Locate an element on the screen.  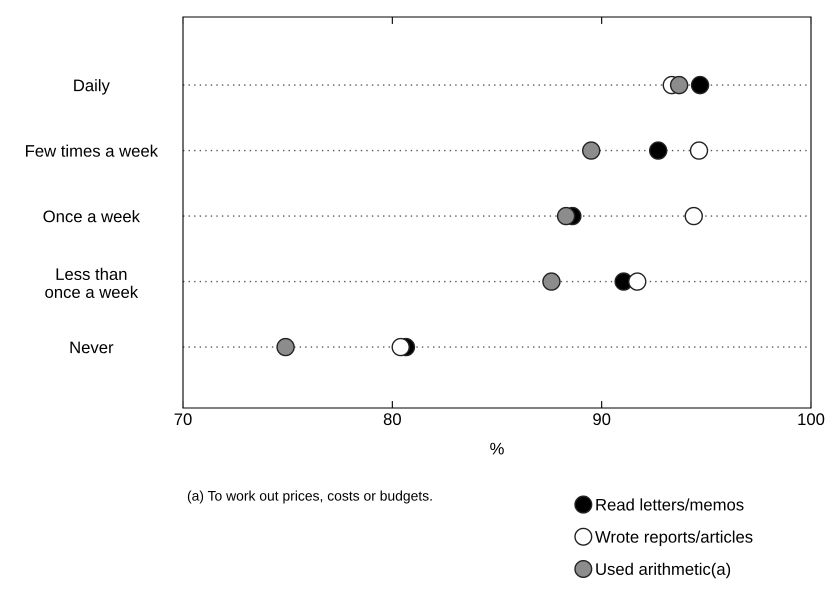
legend-label: Wrote reports/articles is located at coordinates (673, 538).